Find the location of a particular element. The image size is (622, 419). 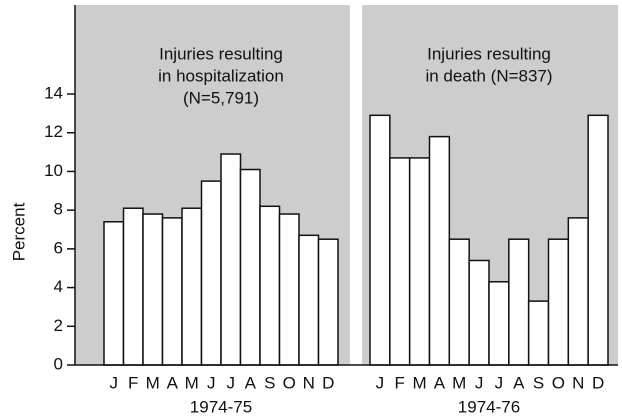

panel-title: (N=5,791) is located at coordinates (221, 97).